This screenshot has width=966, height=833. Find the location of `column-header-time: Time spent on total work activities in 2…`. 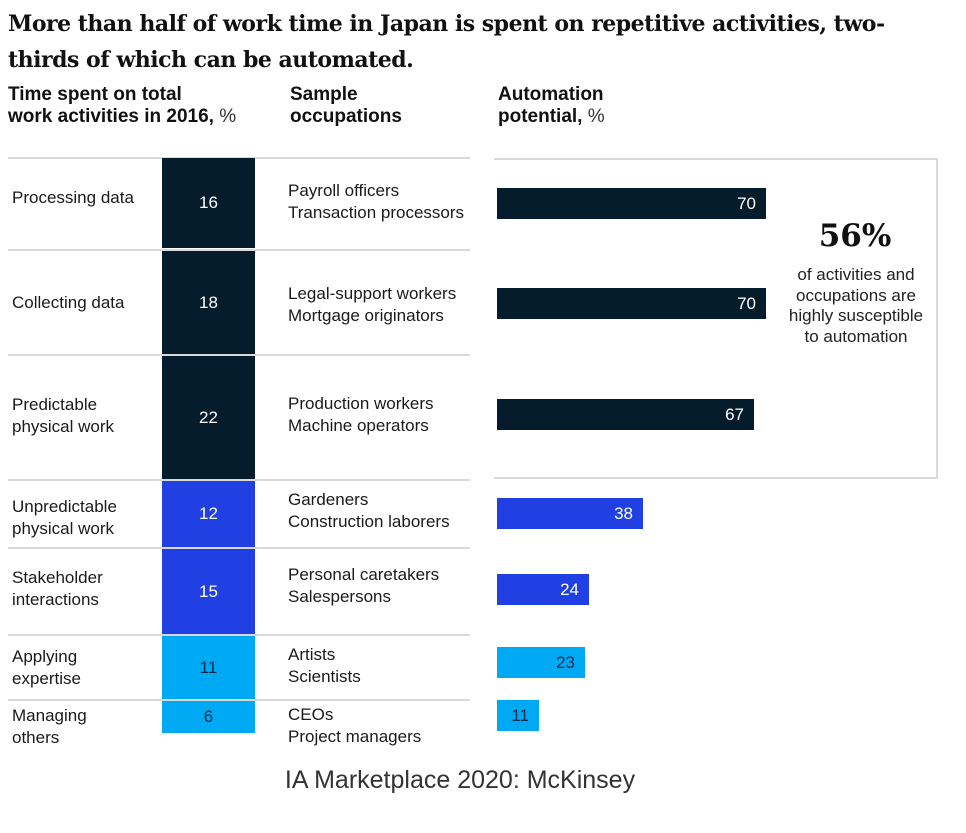

column-header-time: Time spent on total work activities in 2… is located at coordinates (122, 106).